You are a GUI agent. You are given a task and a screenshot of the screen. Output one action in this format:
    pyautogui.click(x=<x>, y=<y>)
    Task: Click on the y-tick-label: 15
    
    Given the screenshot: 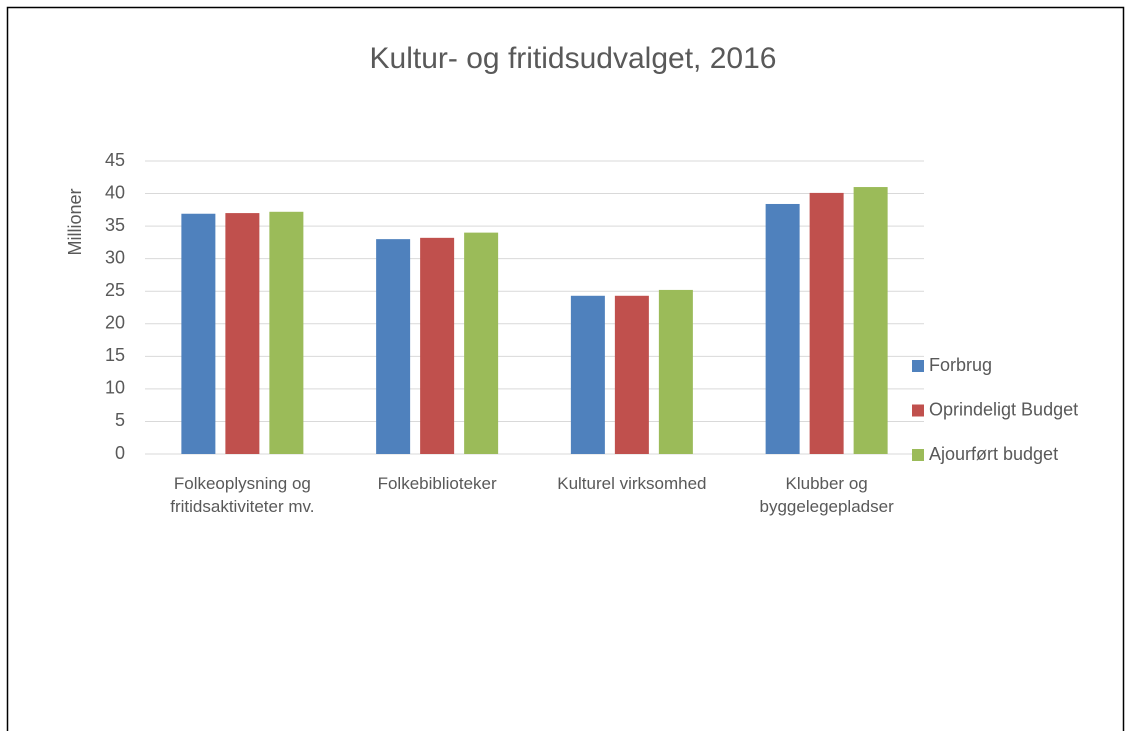 What is the action you would take?
    pyautogui.click(x=115, y=355)
    